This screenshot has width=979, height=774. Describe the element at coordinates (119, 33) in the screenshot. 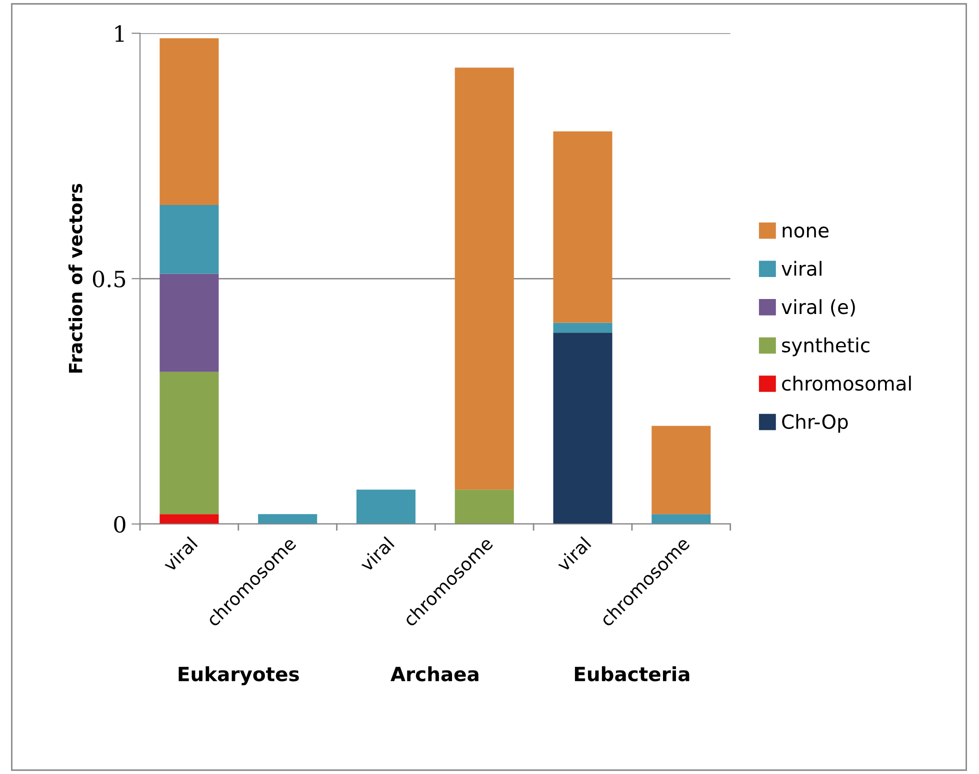

I see `y-tick-label: 1` at that location.